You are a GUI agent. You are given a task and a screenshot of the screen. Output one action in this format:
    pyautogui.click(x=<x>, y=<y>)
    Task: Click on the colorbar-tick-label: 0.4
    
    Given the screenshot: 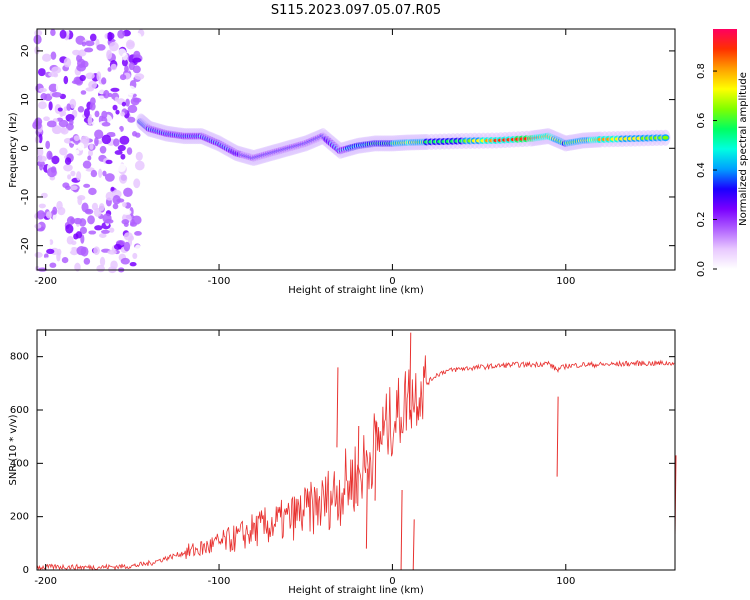 What is the action you would take?
    pyautogui.click(x=701, y=170)
    